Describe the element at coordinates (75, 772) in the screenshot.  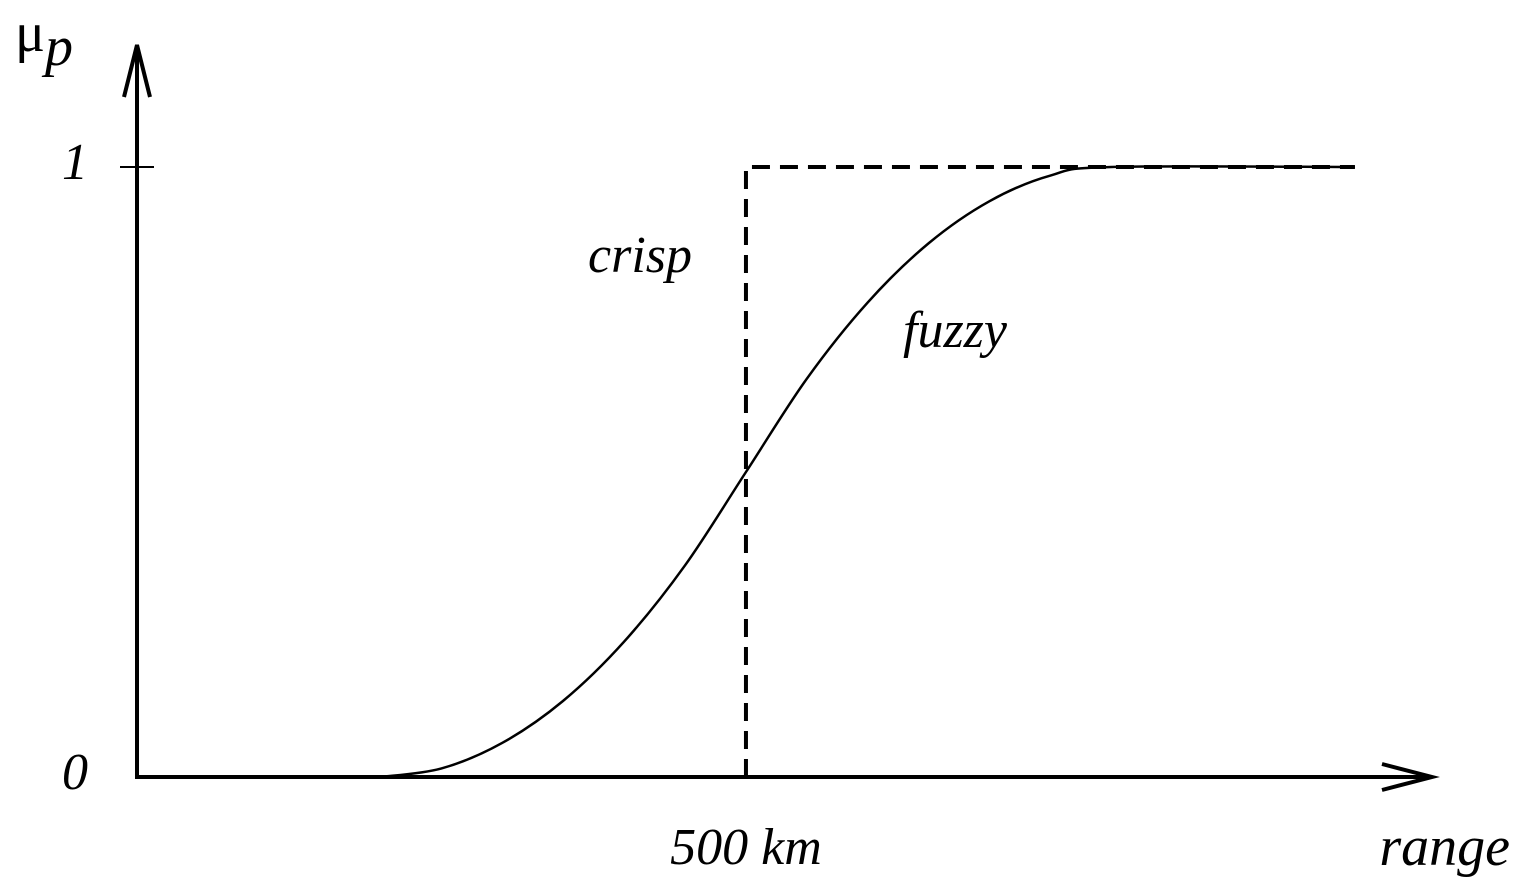
I see `y-tick-label: 0` at that location.